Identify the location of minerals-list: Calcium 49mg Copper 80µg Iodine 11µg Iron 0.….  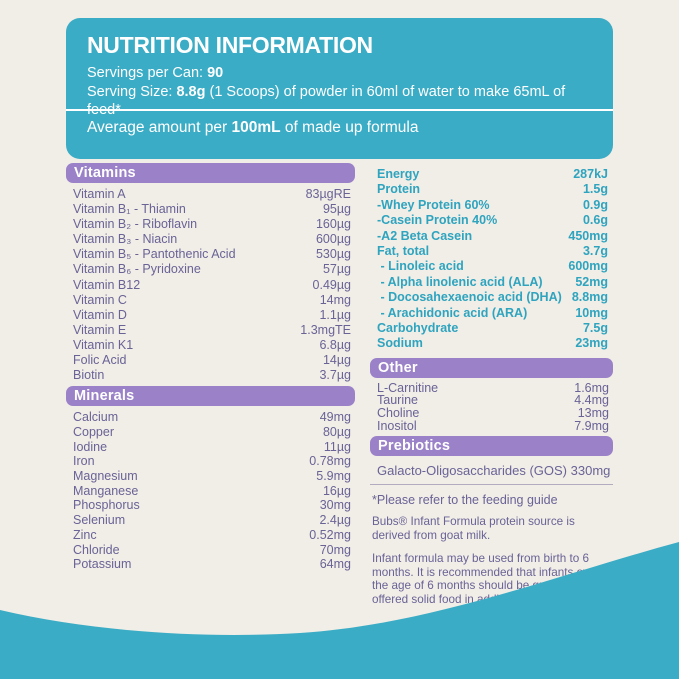
(210, 489).